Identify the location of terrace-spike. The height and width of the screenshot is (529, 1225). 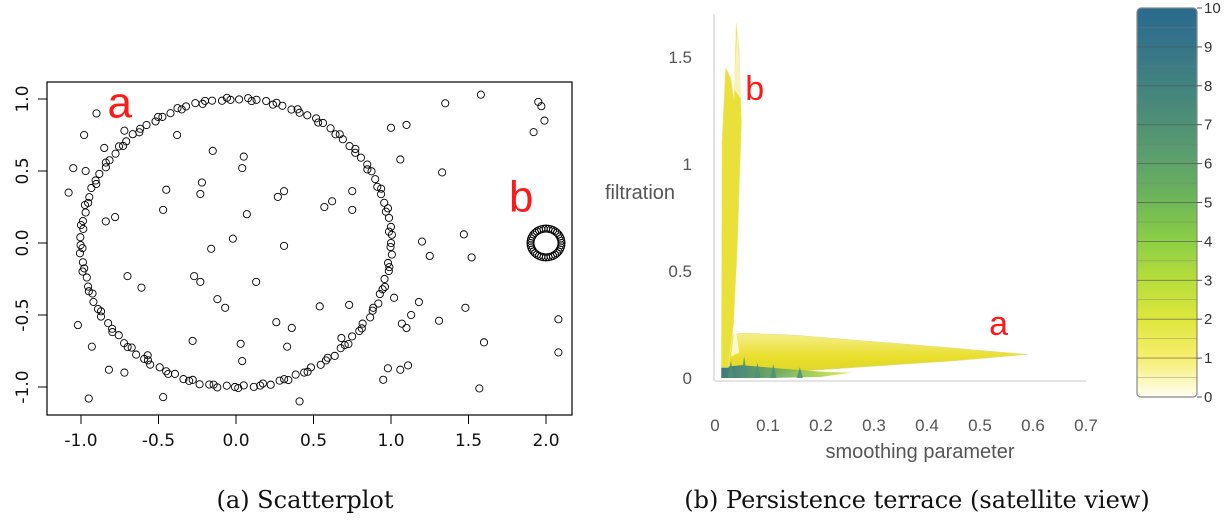
(757, 370).